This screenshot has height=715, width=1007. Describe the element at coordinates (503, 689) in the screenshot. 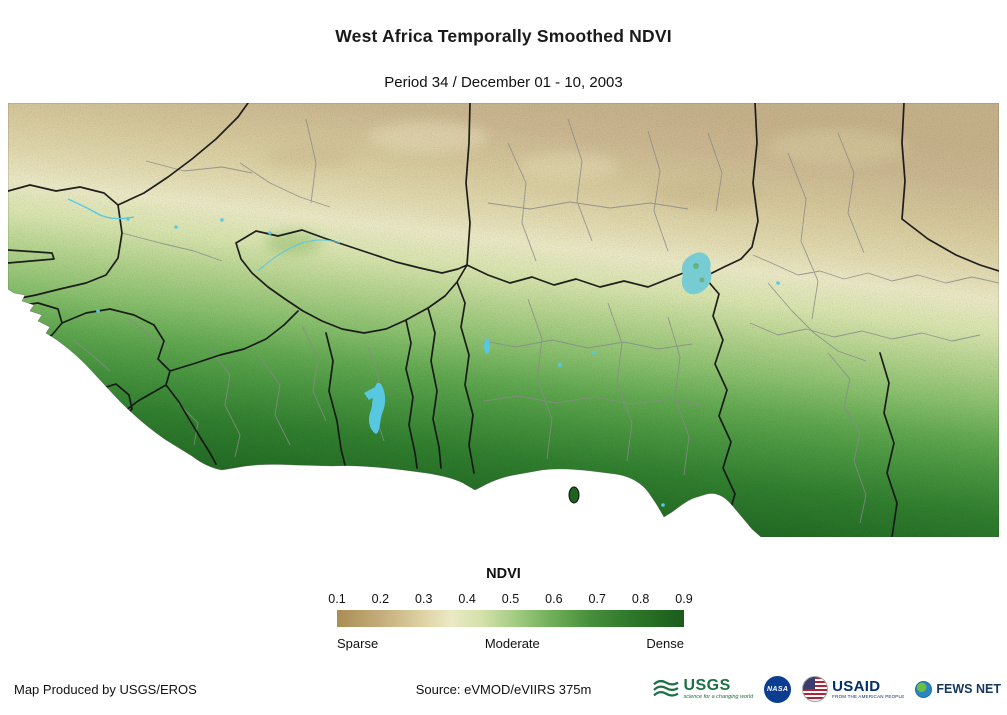

I see `source-label: Source: eVMOD/eVIIRS 375m` at that location.